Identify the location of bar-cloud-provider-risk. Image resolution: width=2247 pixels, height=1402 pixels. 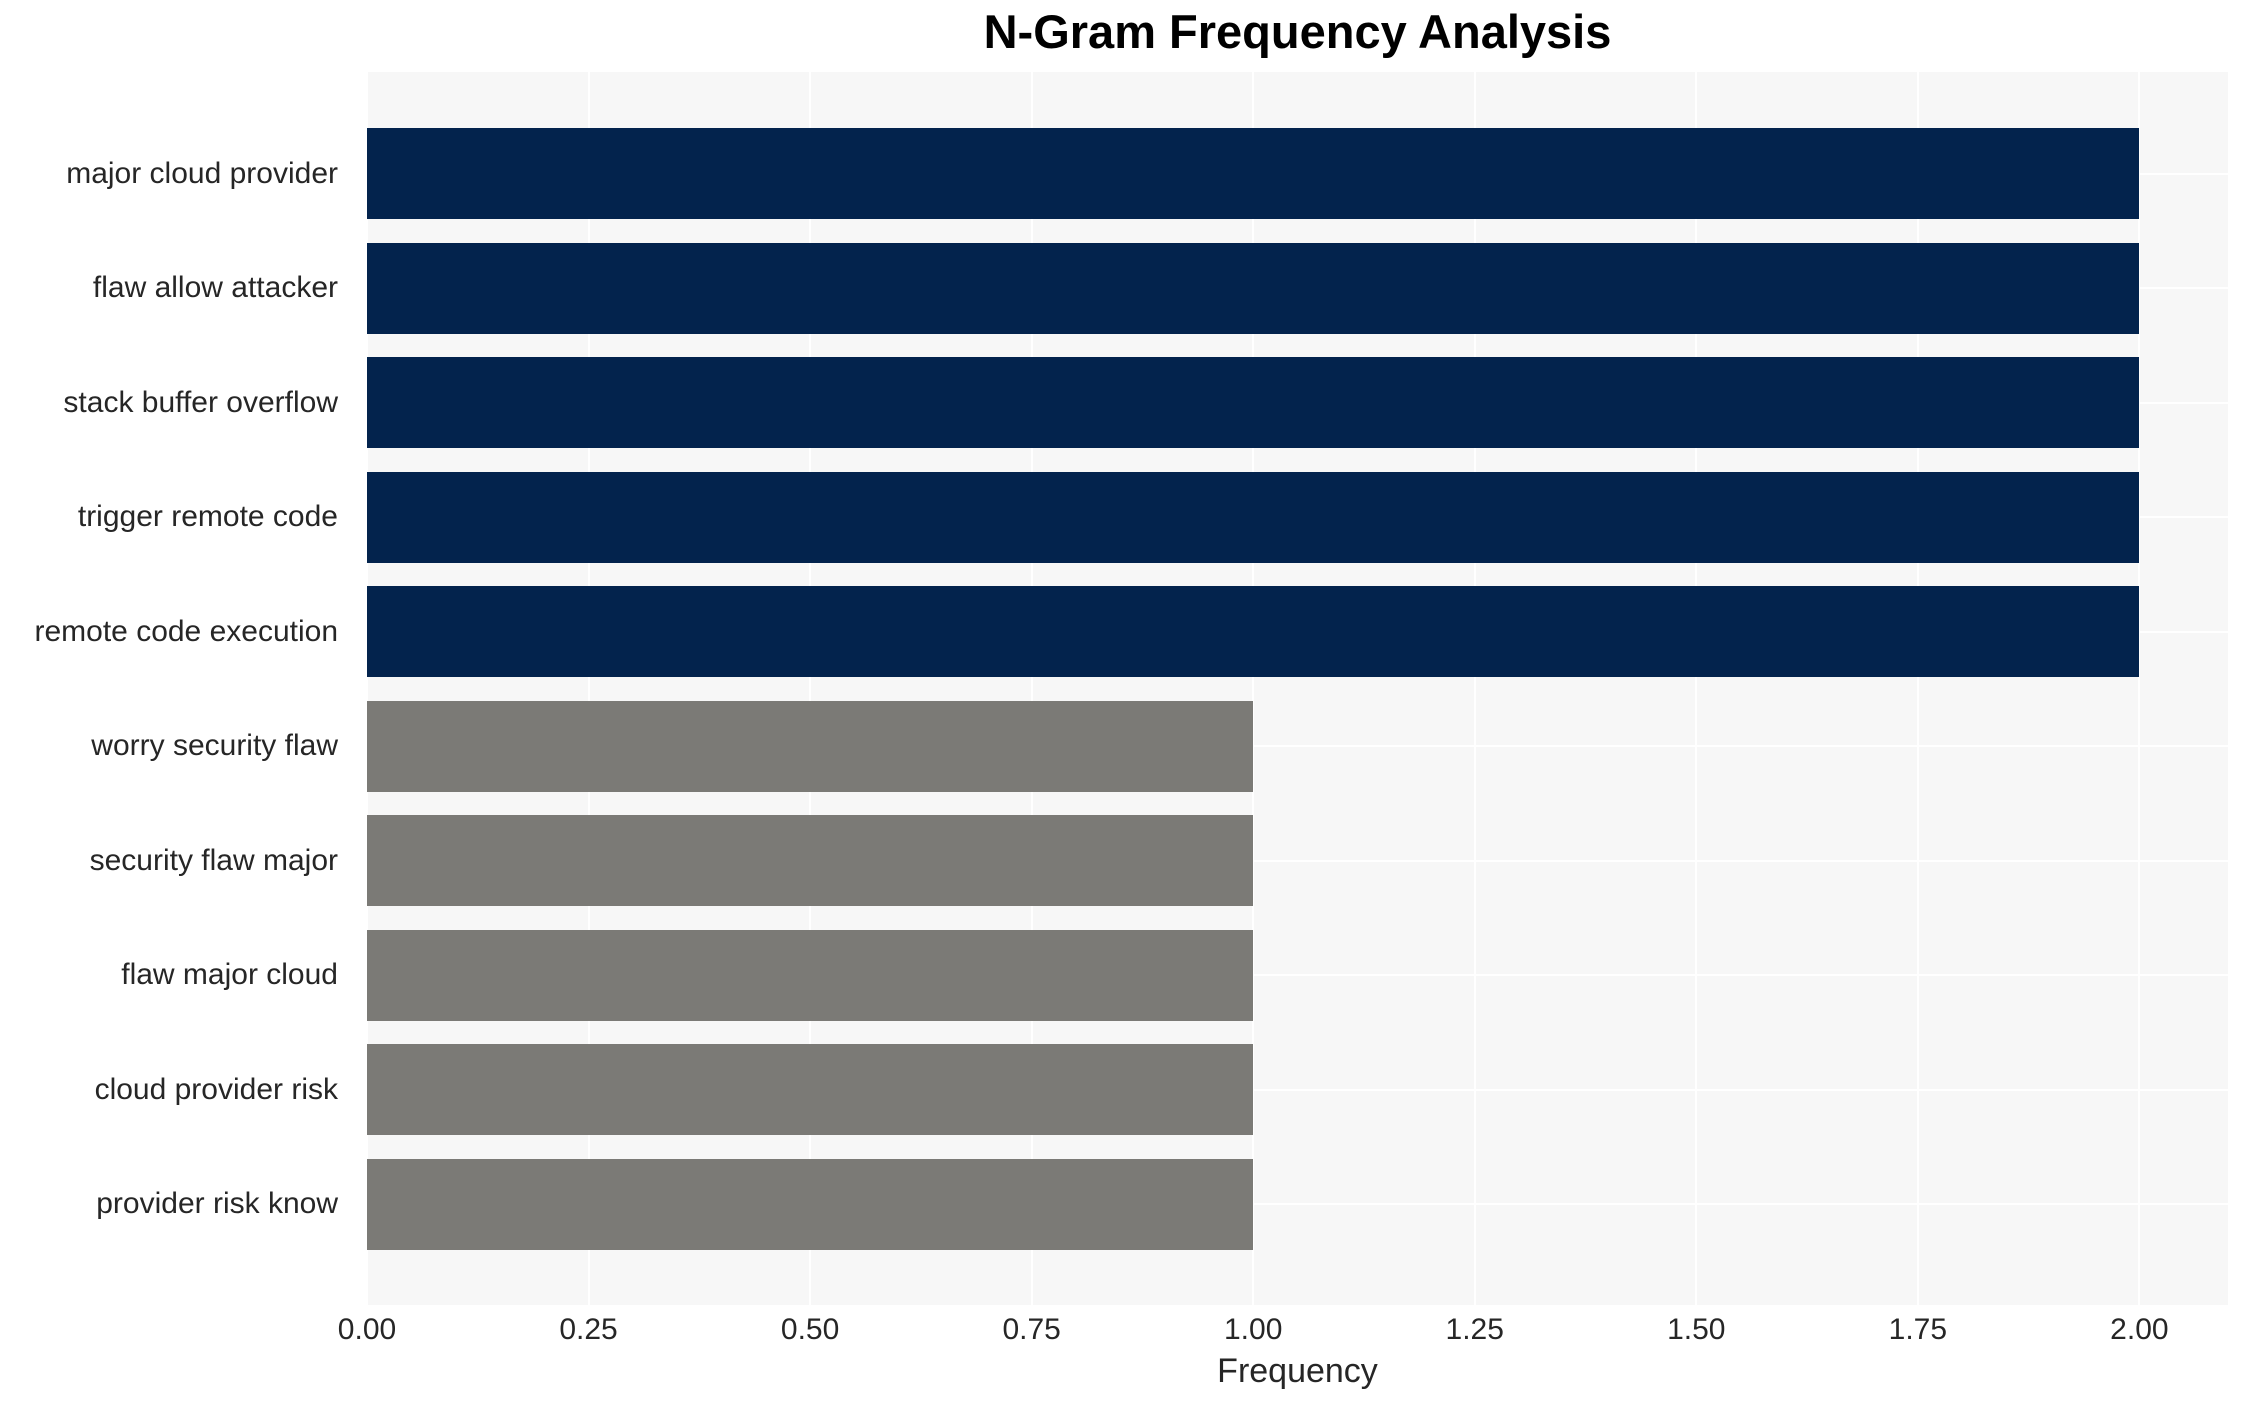
(810, 1089).